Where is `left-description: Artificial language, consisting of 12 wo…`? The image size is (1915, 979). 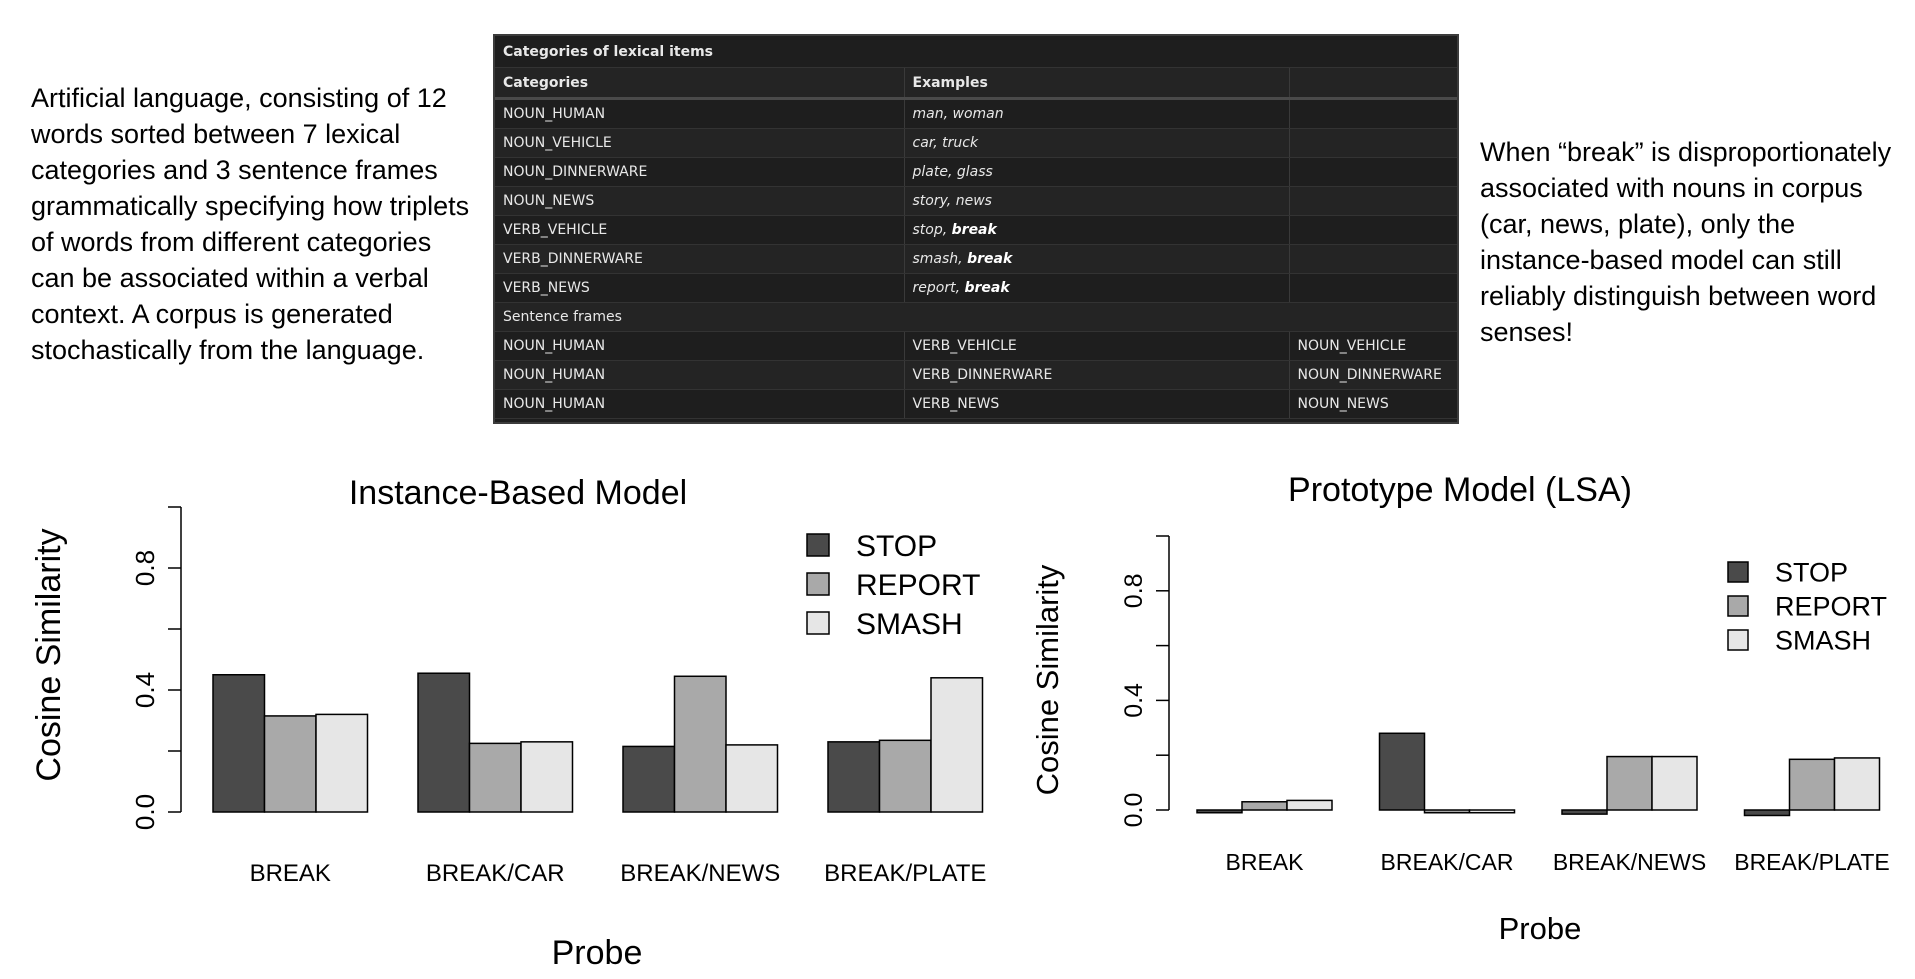
left-description: Artificial language, consisting of 12 wo… is located at coordinates (250, 224).